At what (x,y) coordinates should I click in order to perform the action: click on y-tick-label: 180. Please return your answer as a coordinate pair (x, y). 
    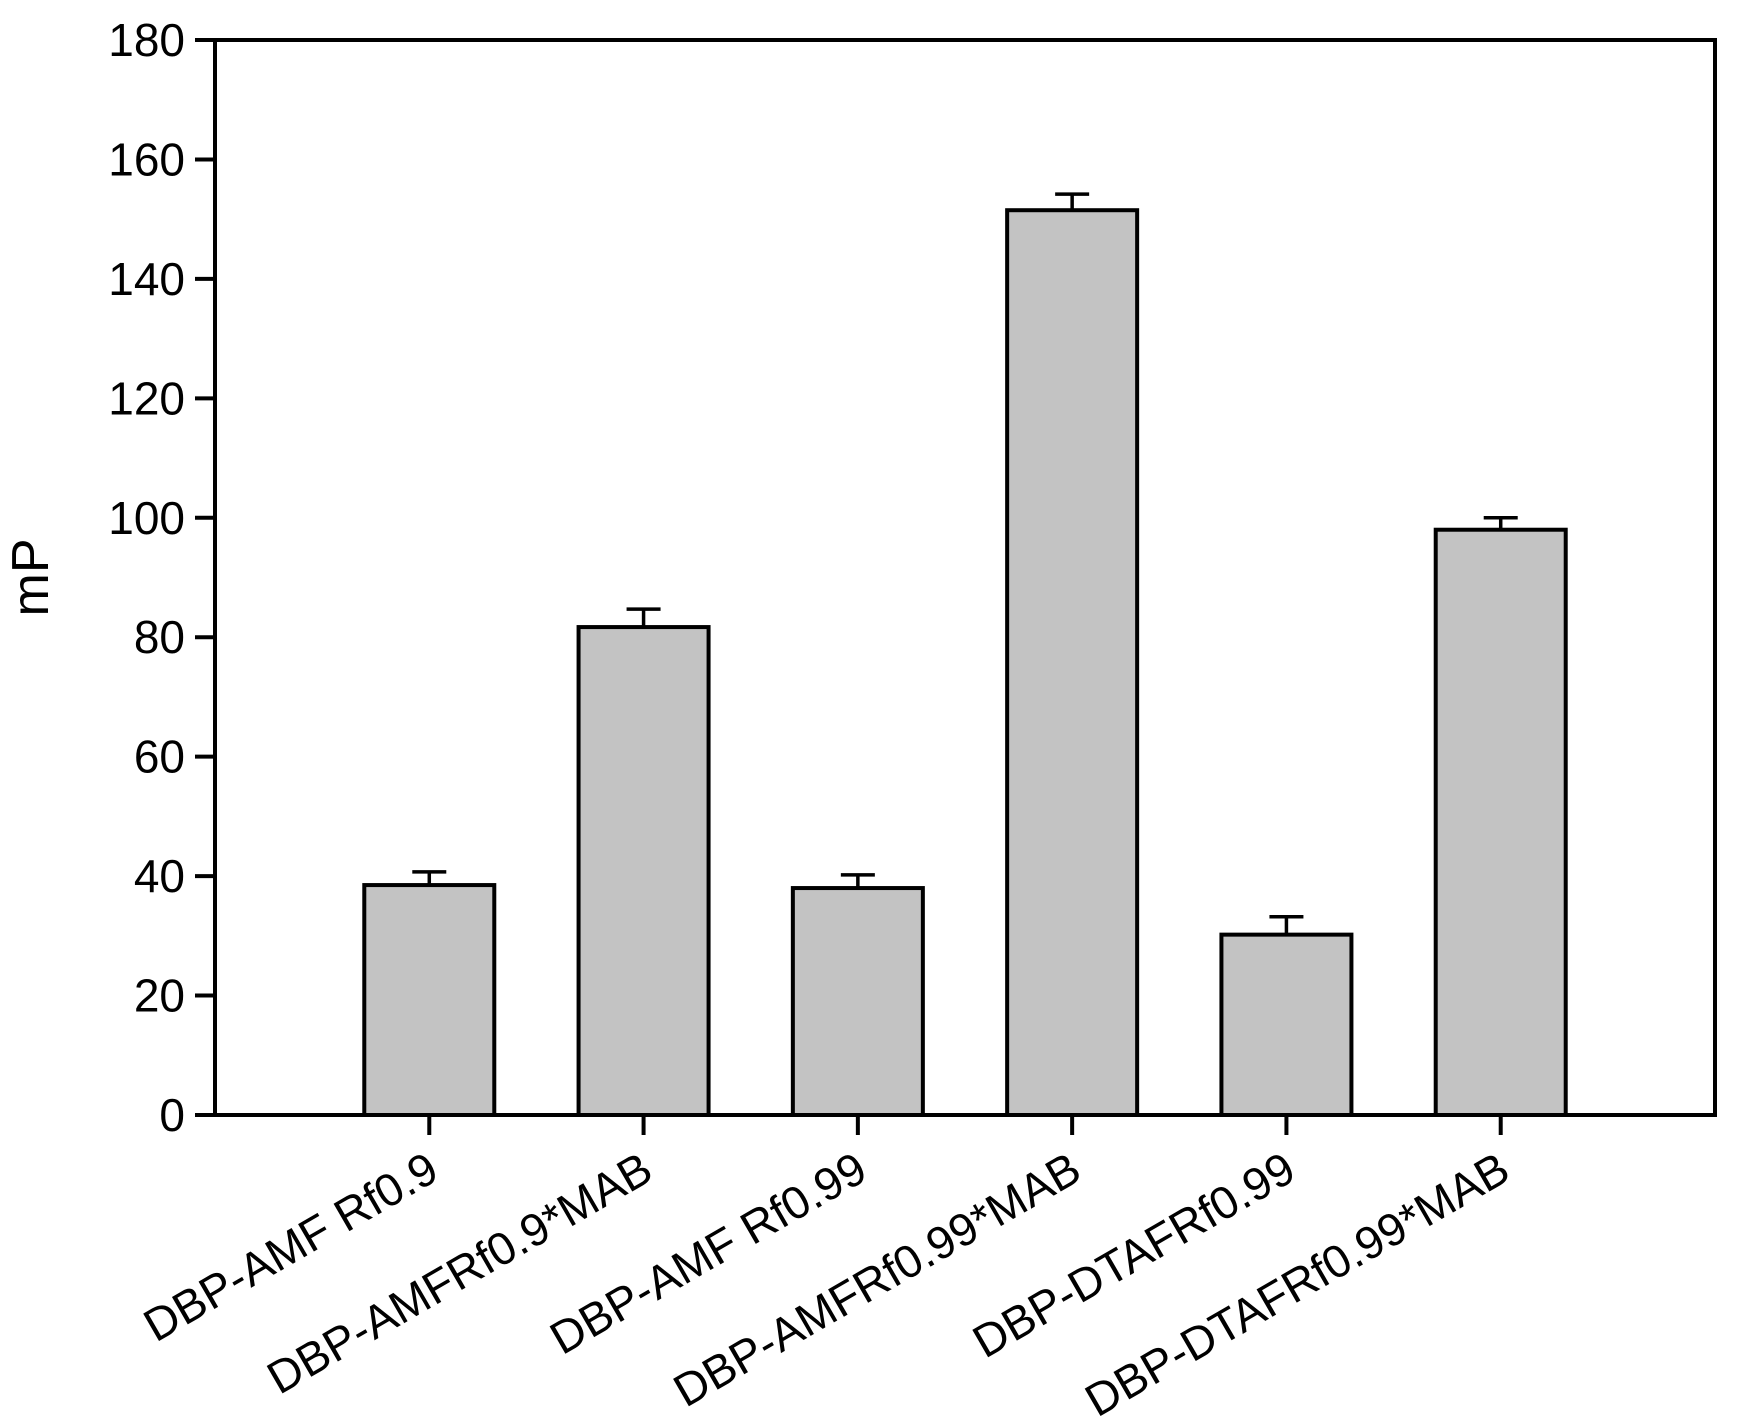
    Looking at the image, I should click on (146, 40).